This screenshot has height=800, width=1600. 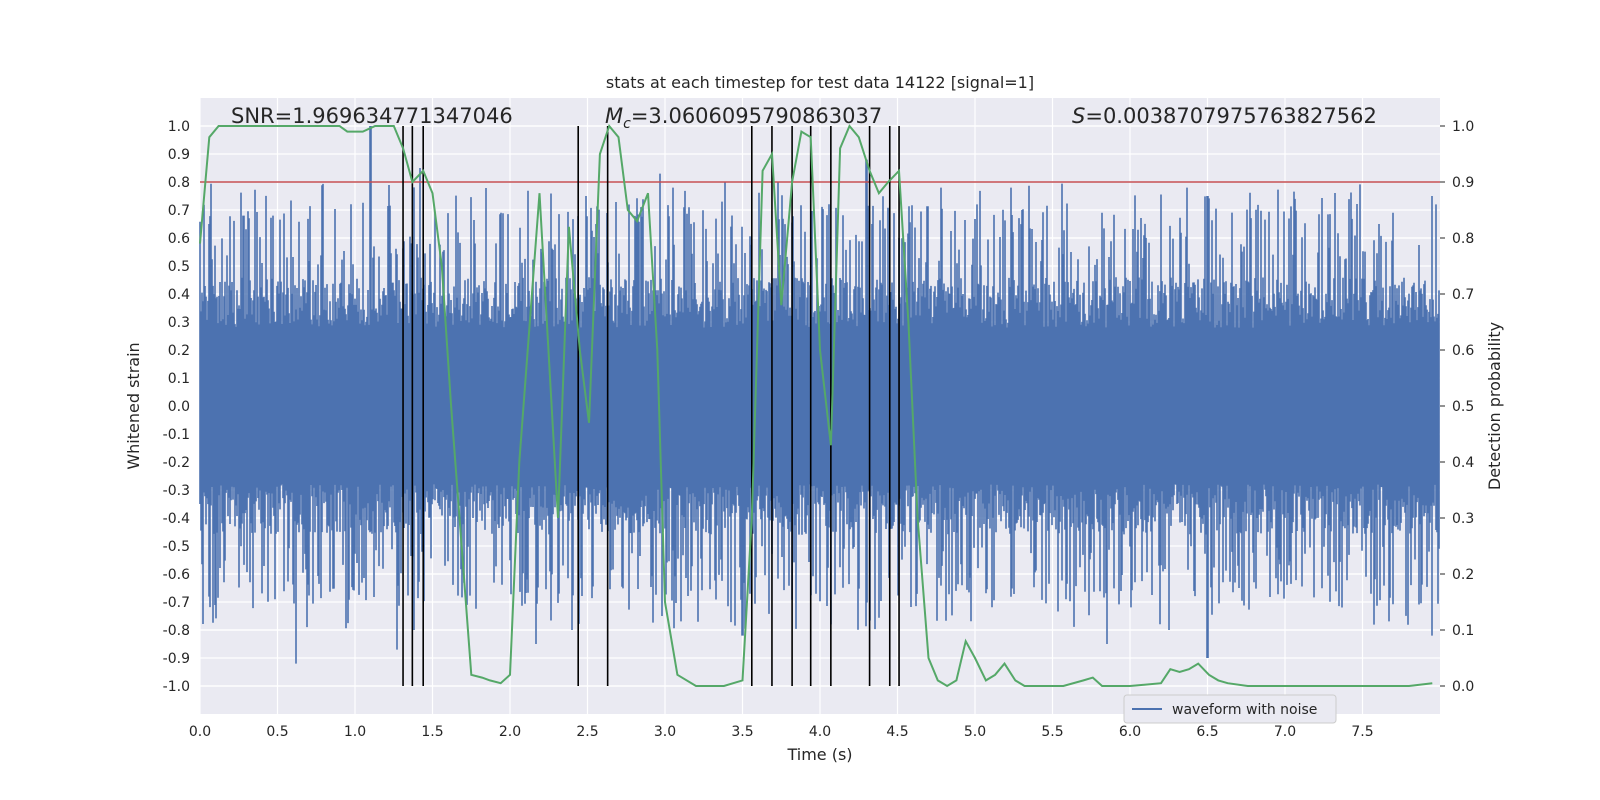 What do you see at coordinates (742, 732) in the screenshot?
I see `x-tick-label: 3.5` at bounding box center [742, 732].